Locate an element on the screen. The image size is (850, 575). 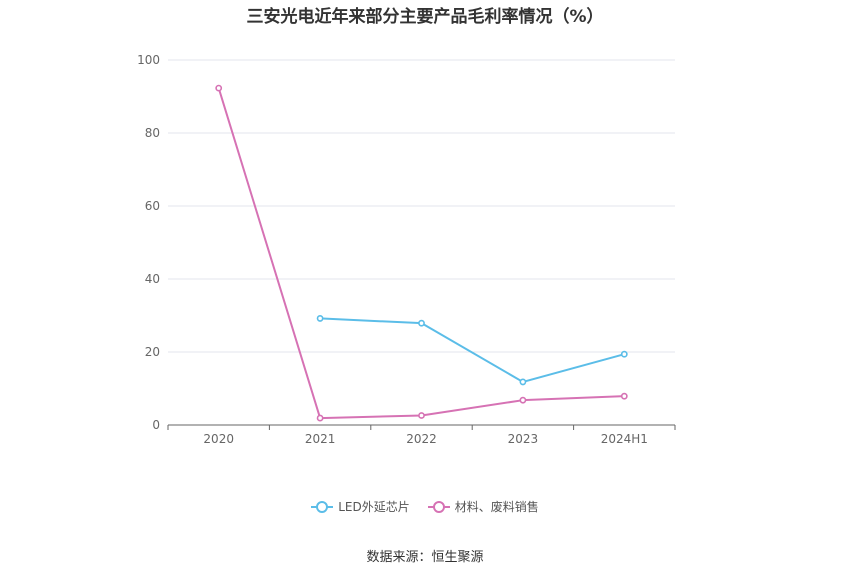
legend-item: LED外延芯片 is located at coordinates (360, 506).